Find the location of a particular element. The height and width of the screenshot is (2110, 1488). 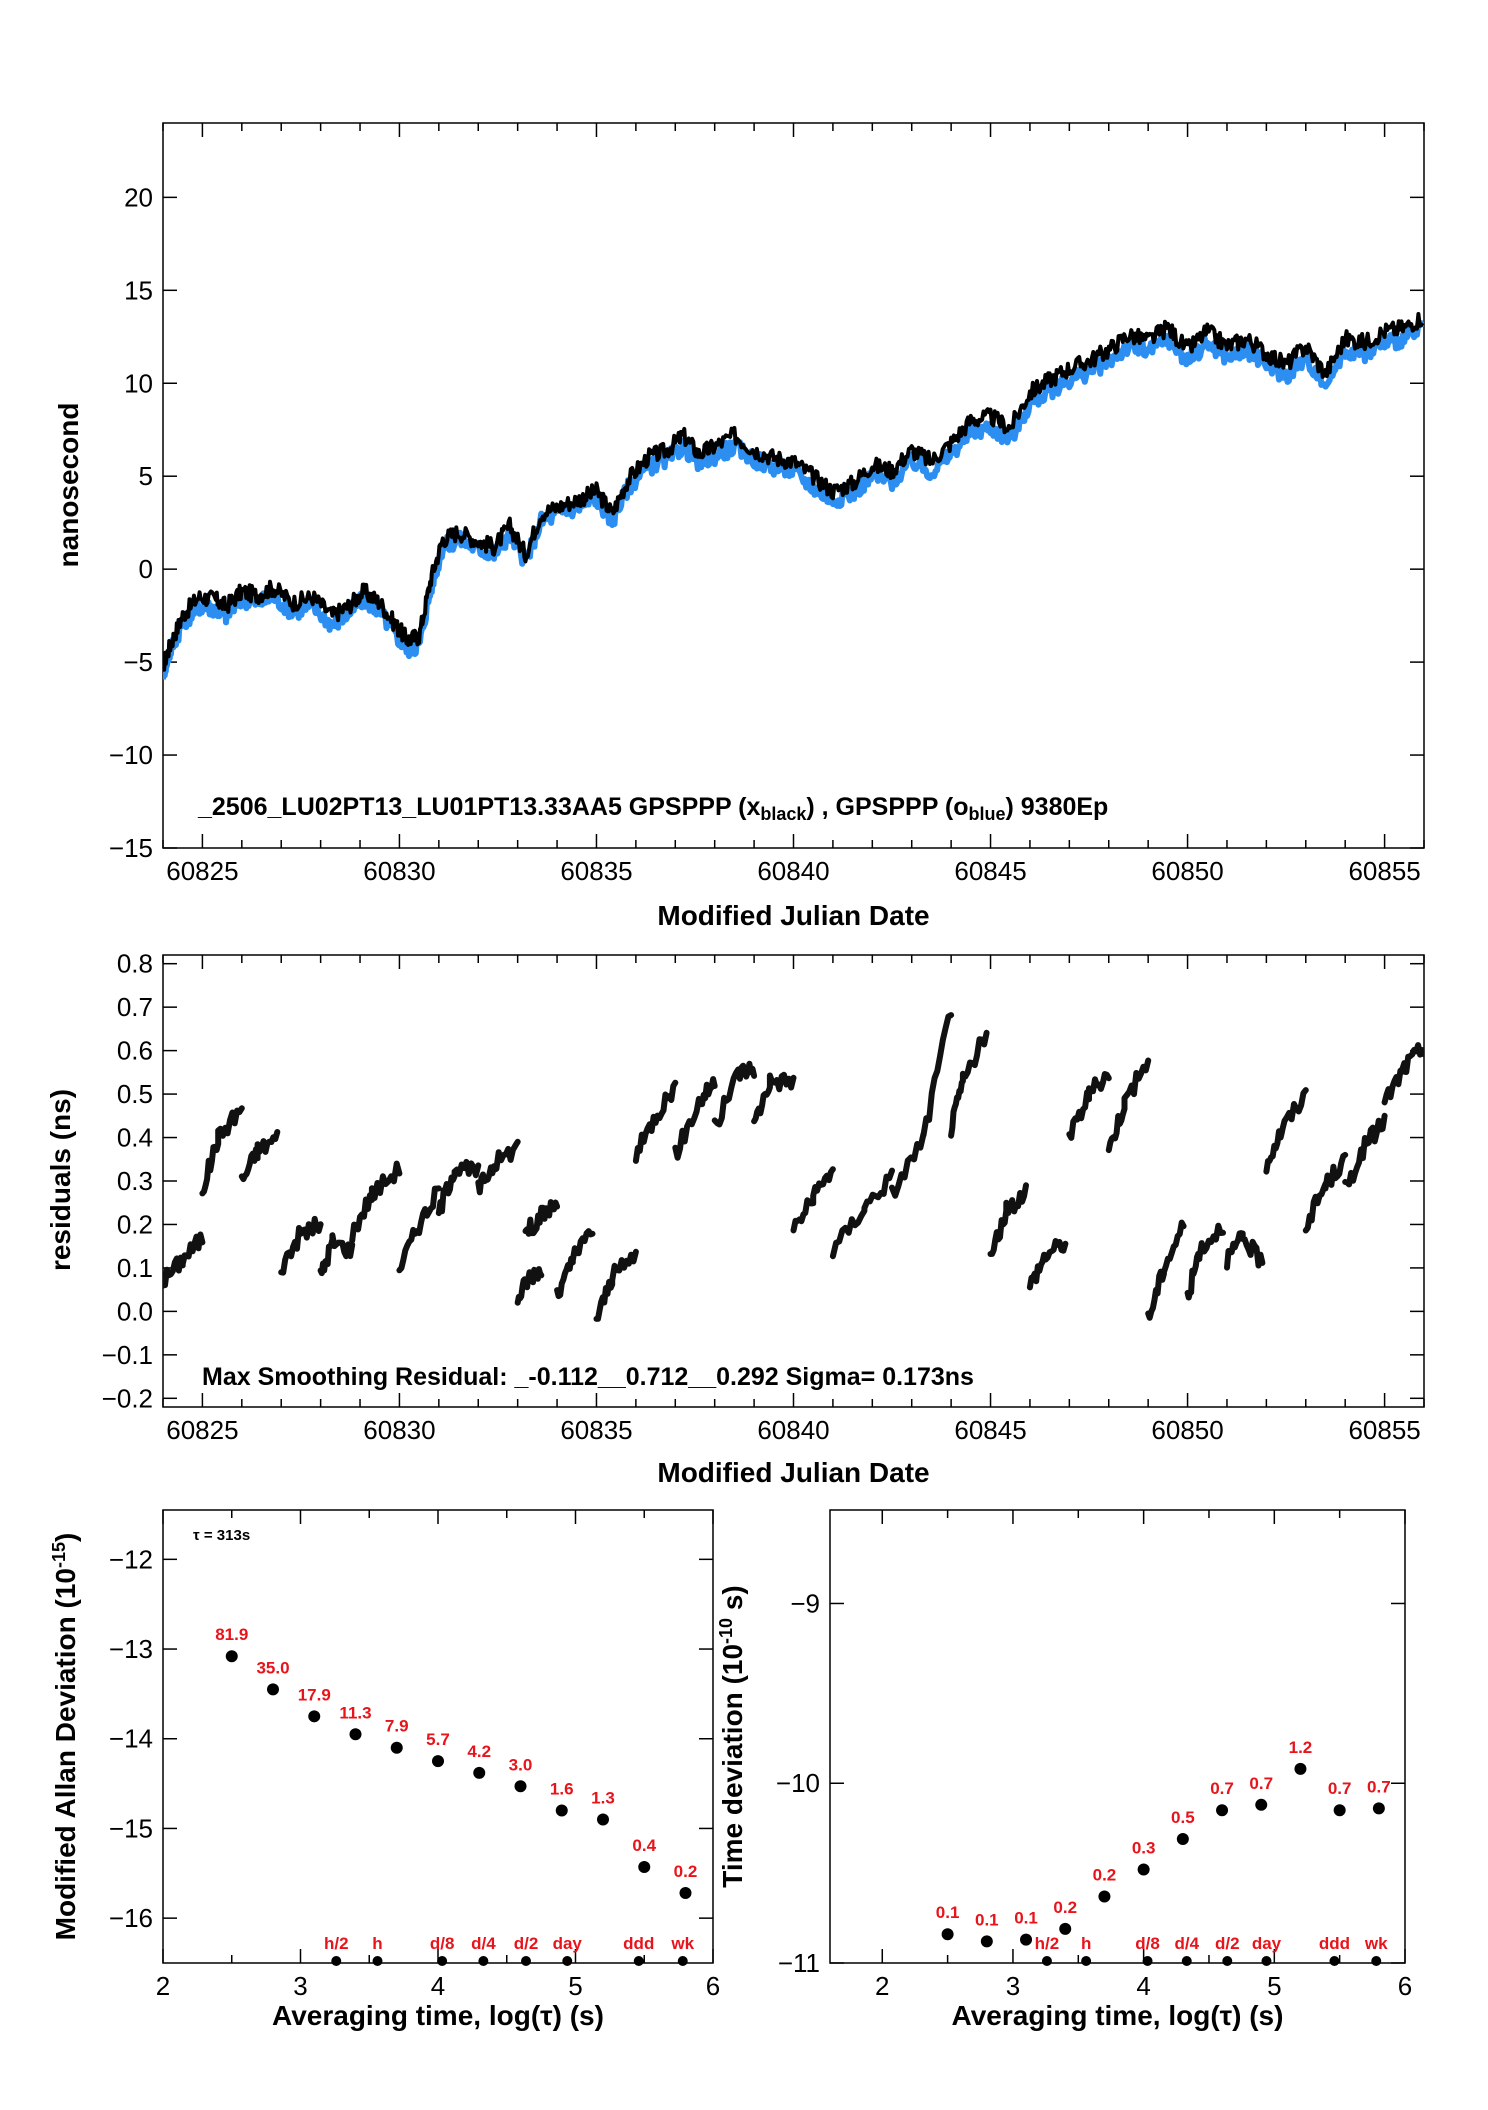

y-tick-label: 0.8 is located at coordinates (135, 964).